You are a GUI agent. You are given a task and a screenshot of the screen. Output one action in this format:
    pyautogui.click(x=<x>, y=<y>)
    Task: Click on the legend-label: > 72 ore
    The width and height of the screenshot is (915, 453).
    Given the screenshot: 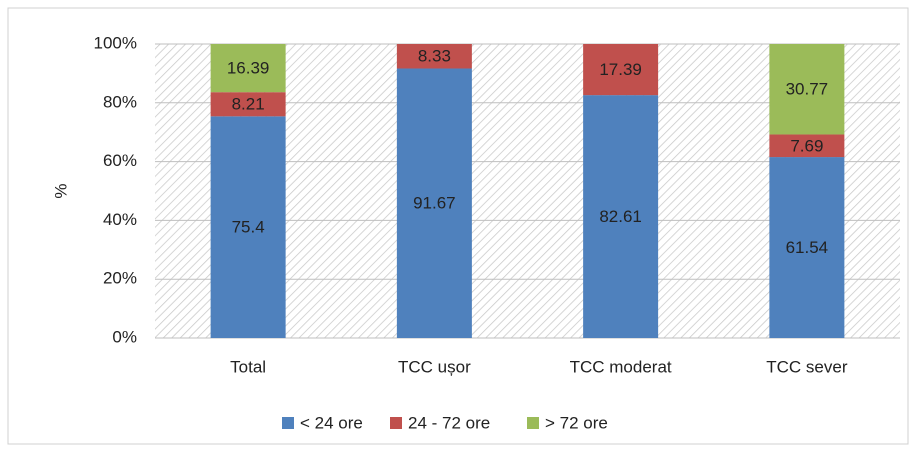 What is the action you would take?
    pyautogui.click(x=576, y=422)
    